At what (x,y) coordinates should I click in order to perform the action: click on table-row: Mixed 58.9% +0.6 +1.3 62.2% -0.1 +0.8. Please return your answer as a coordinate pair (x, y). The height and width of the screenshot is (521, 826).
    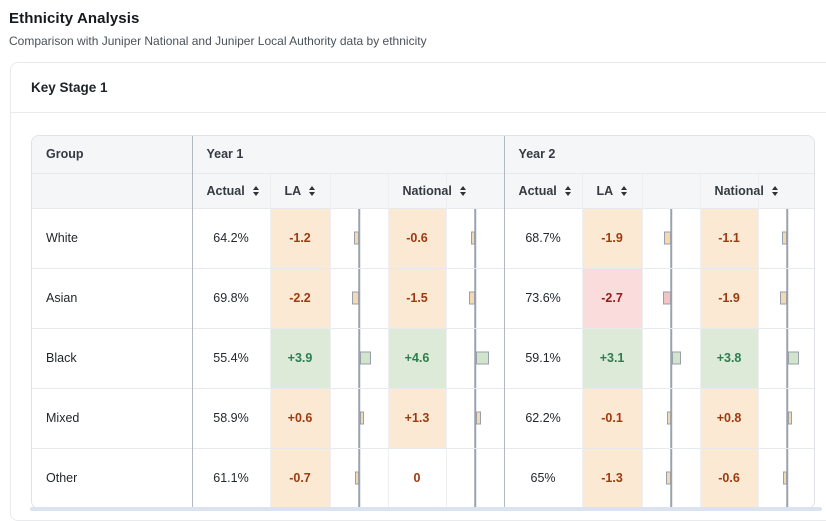
    Looking at the image, I should click on (423, 417).